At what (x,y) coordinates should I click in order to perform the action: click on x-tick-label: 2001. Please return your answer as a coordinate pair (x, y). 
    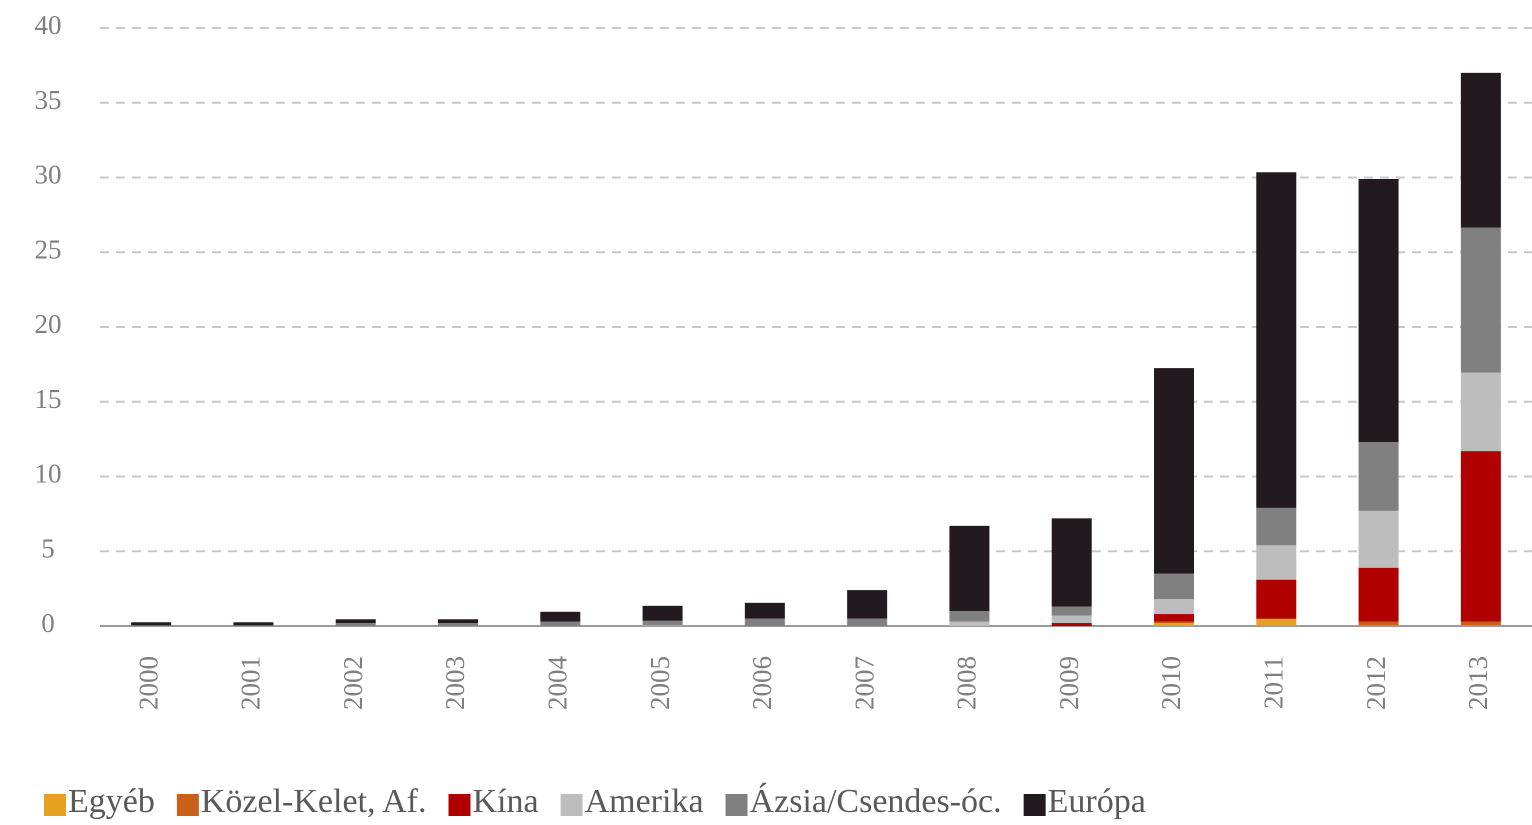
    Looking at the image, I should click on (251, 683).